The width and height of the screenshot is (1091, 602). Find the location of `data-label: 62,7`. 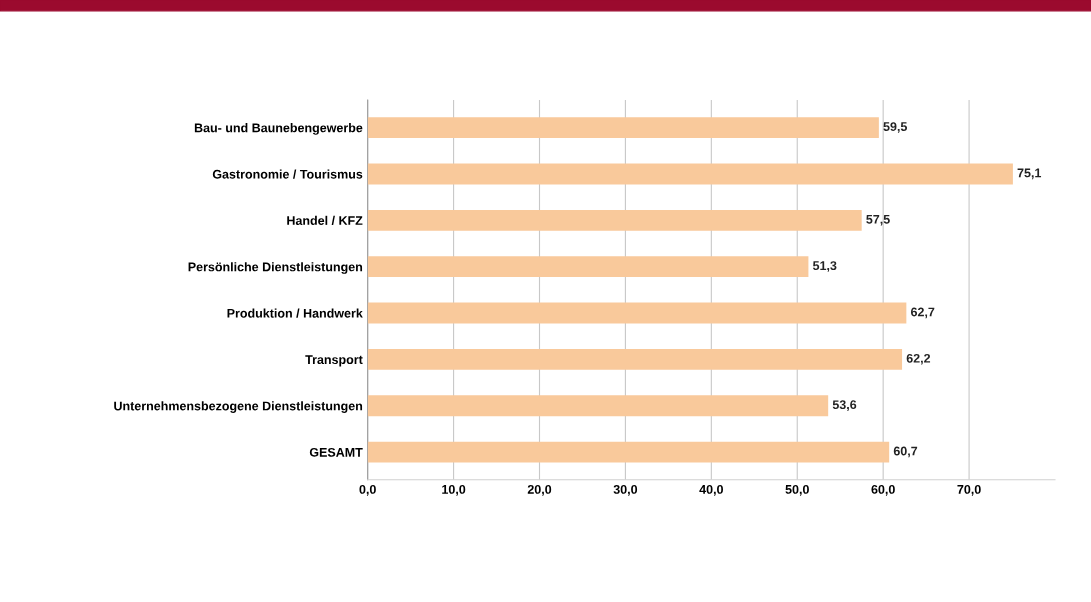

data-label: 62,7 is located at coordinates (922, 313).